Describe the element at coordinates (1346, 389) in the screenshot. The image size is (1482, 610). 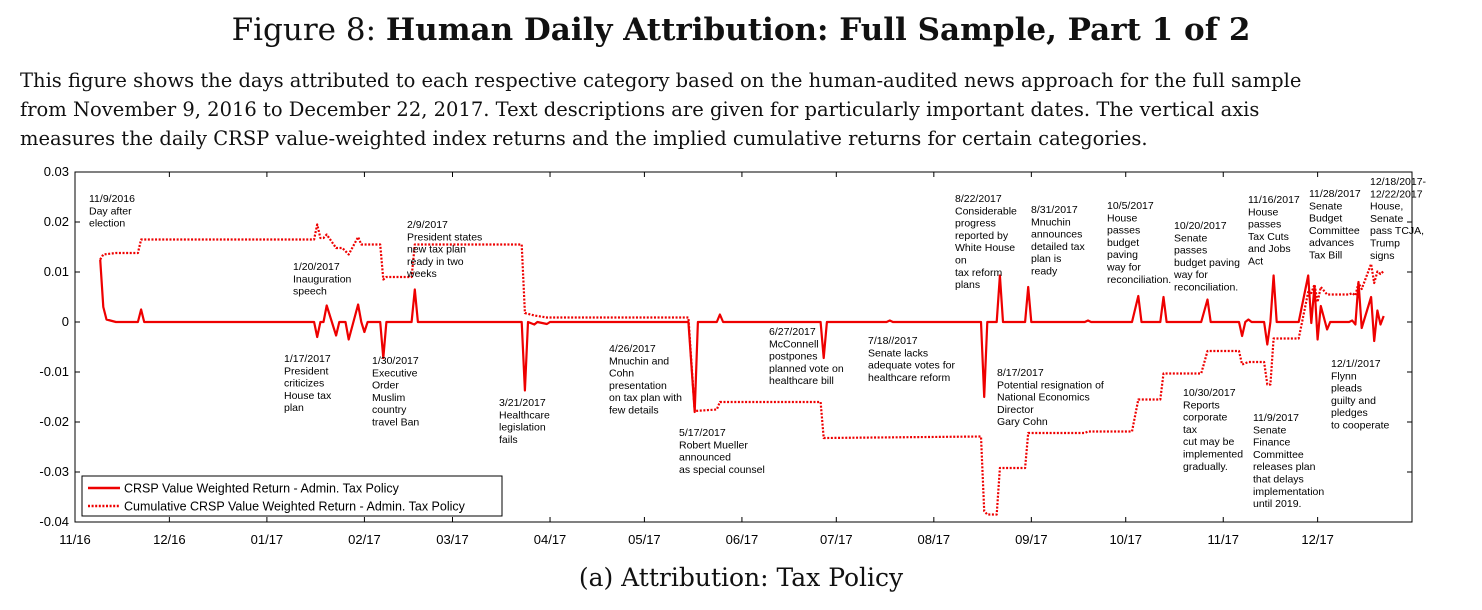
I see `event-annotation-line: pleads` at that location.